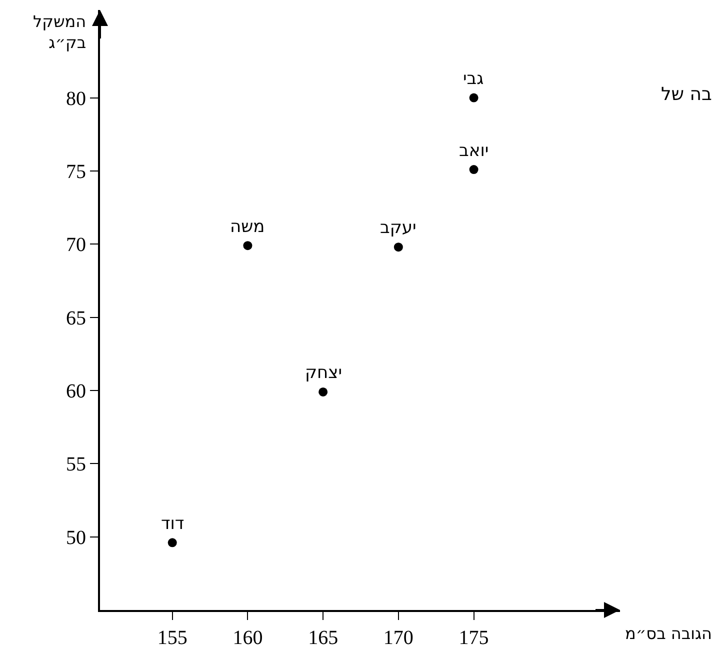 Image resolution: width=721 pixels, height=659 pixels. I want to click on x-tick-label: 160, so click(247, 638).